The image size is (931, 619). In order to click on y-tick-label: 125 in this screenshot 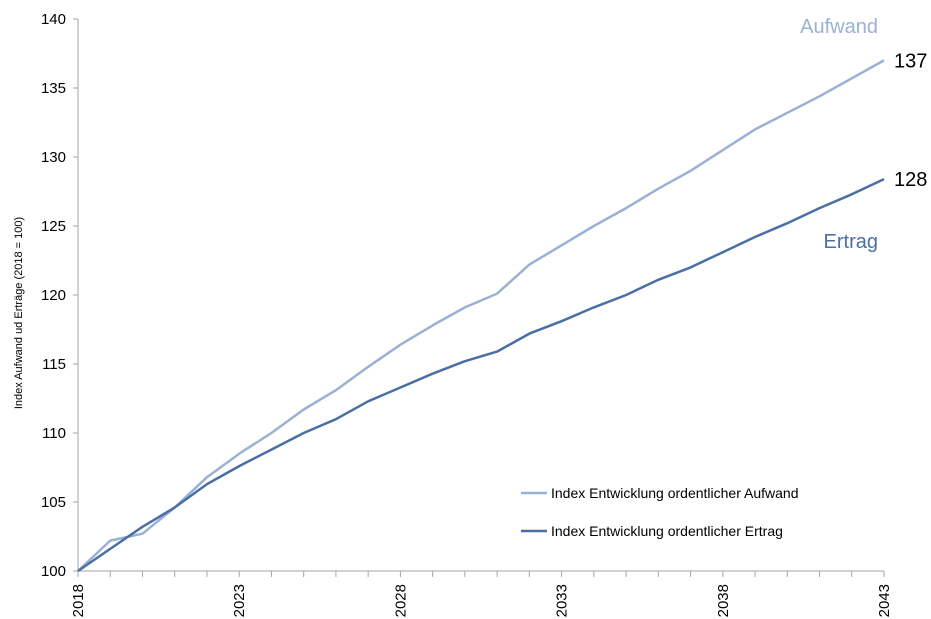, I will do `click(53, 226)`.